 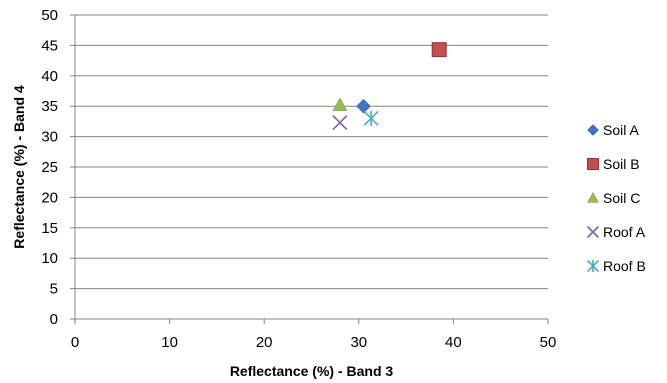 I want to click on x-tick-label: 20, so click(x=264, y=342).